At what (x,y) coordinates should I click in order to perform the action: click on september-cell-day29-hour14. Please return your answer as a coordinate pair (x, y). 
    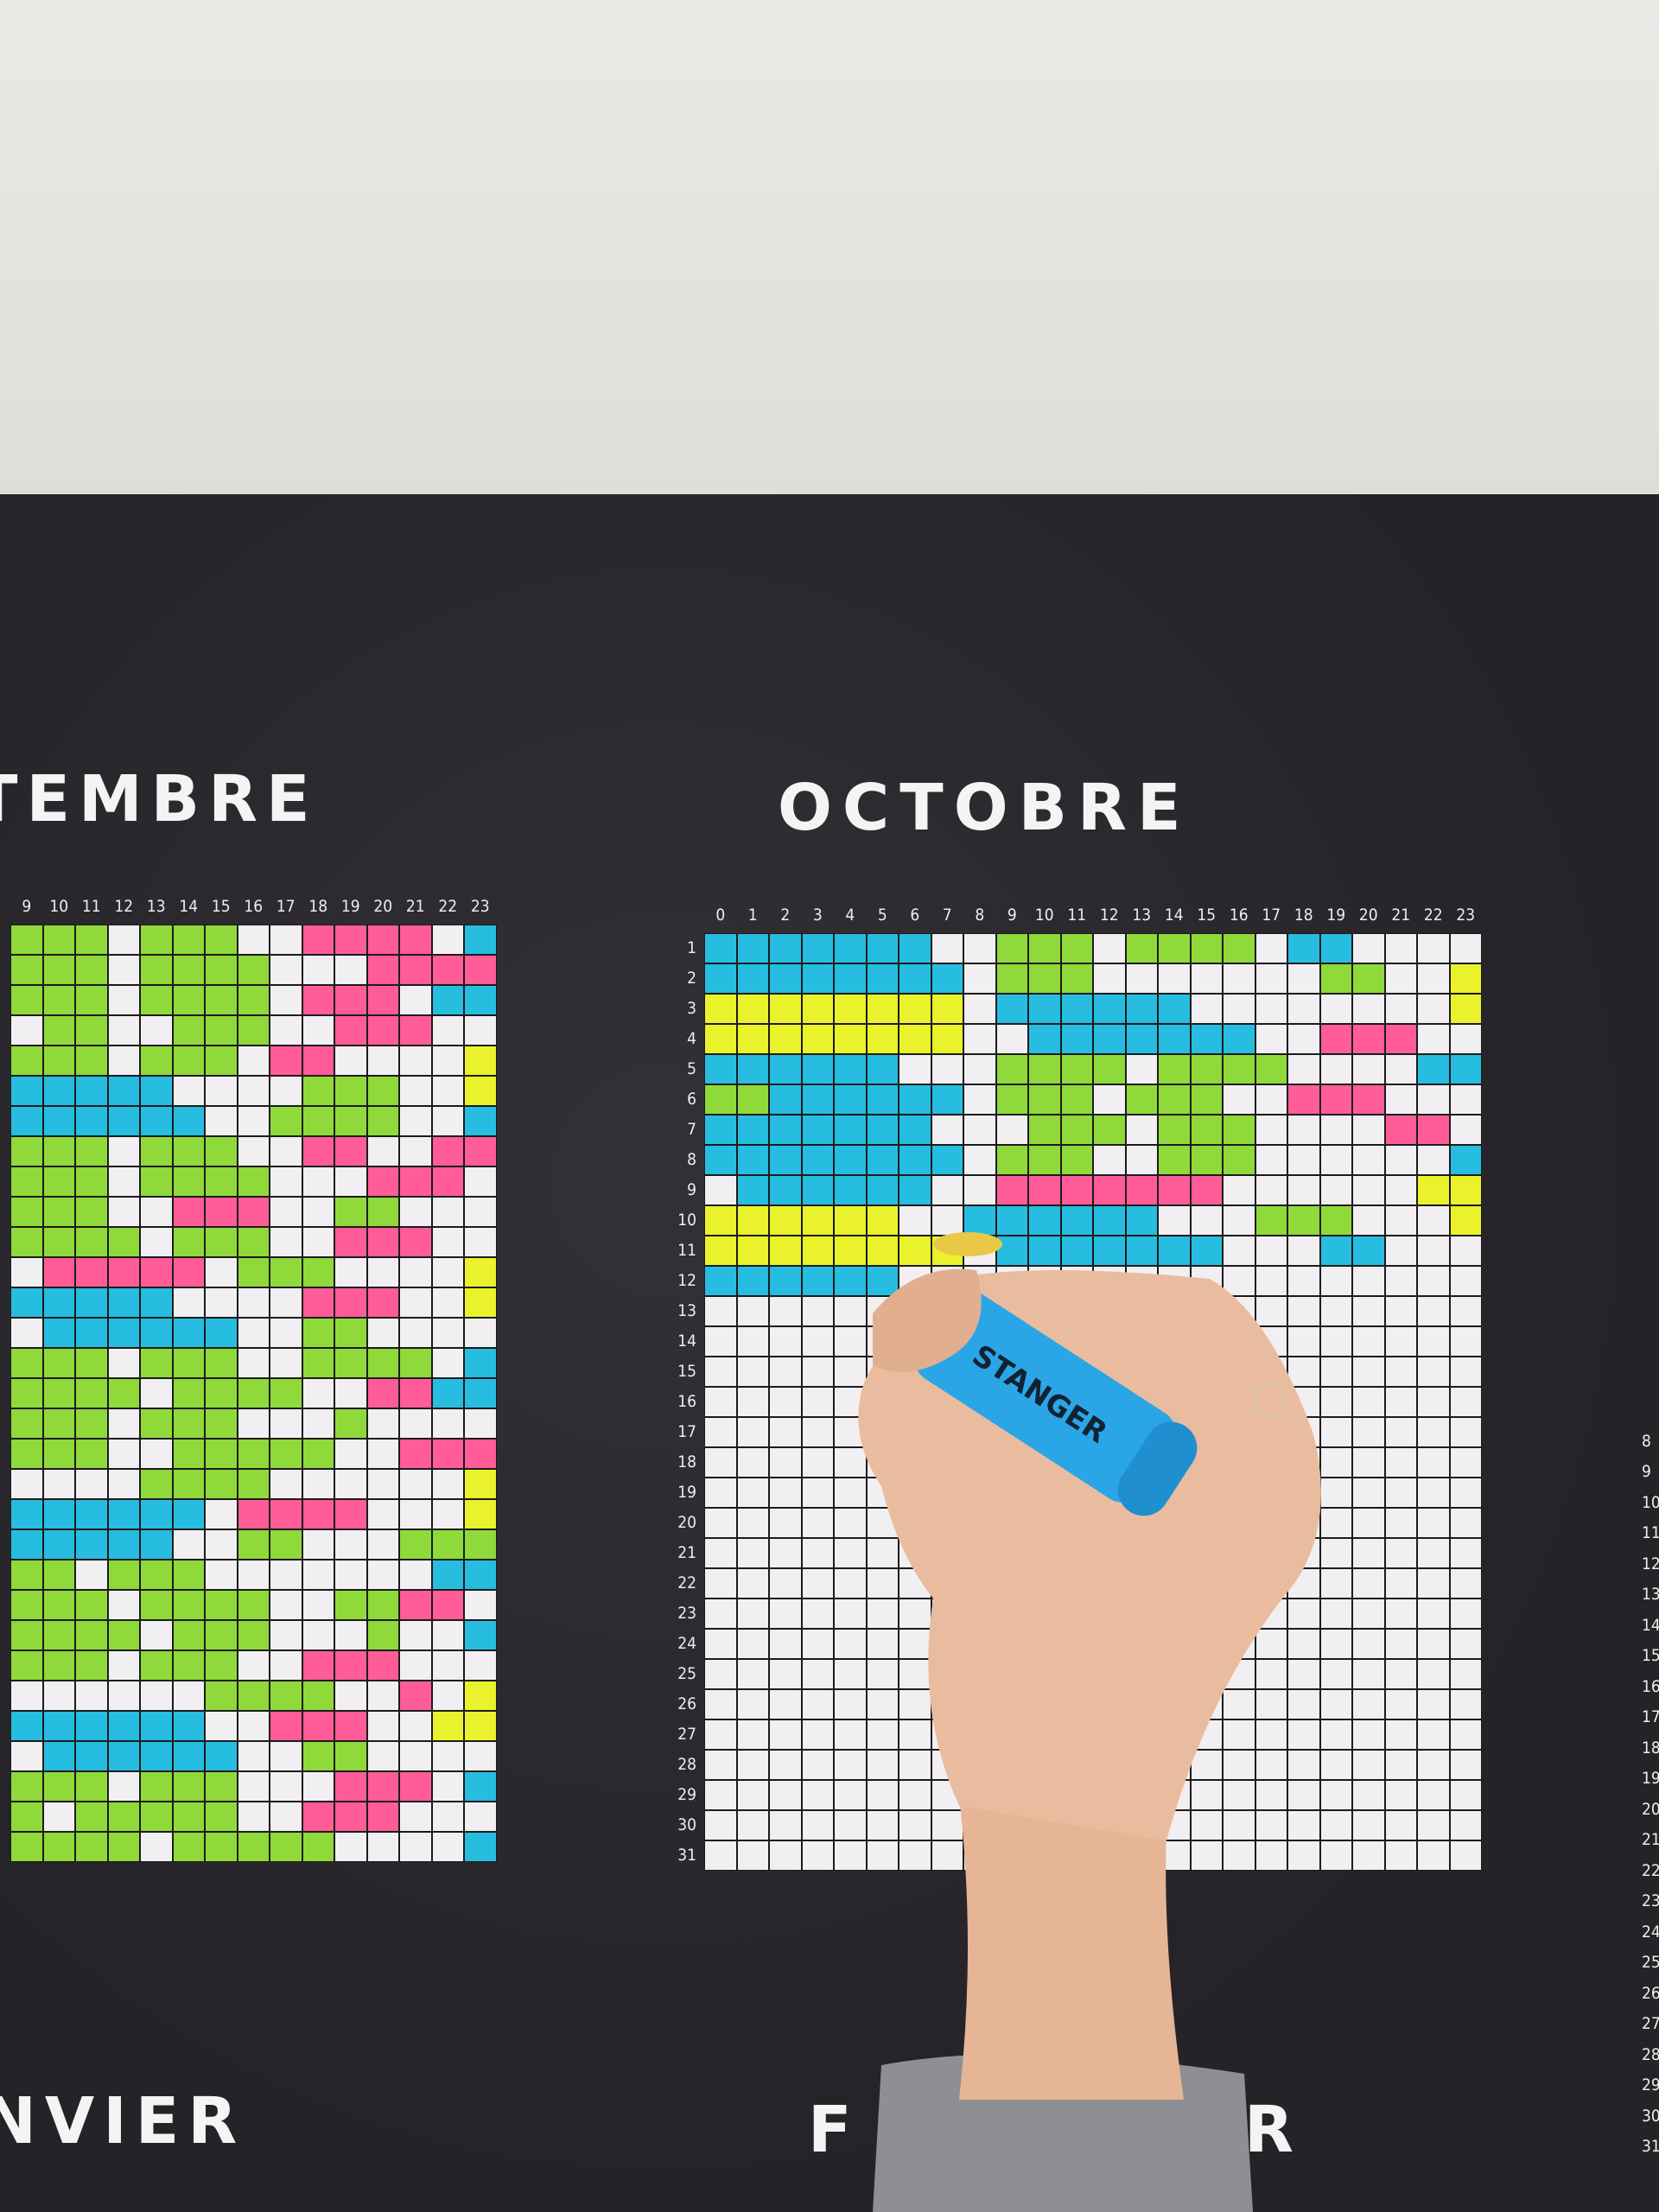
    Looking at the image, I should click on (188, 1786).